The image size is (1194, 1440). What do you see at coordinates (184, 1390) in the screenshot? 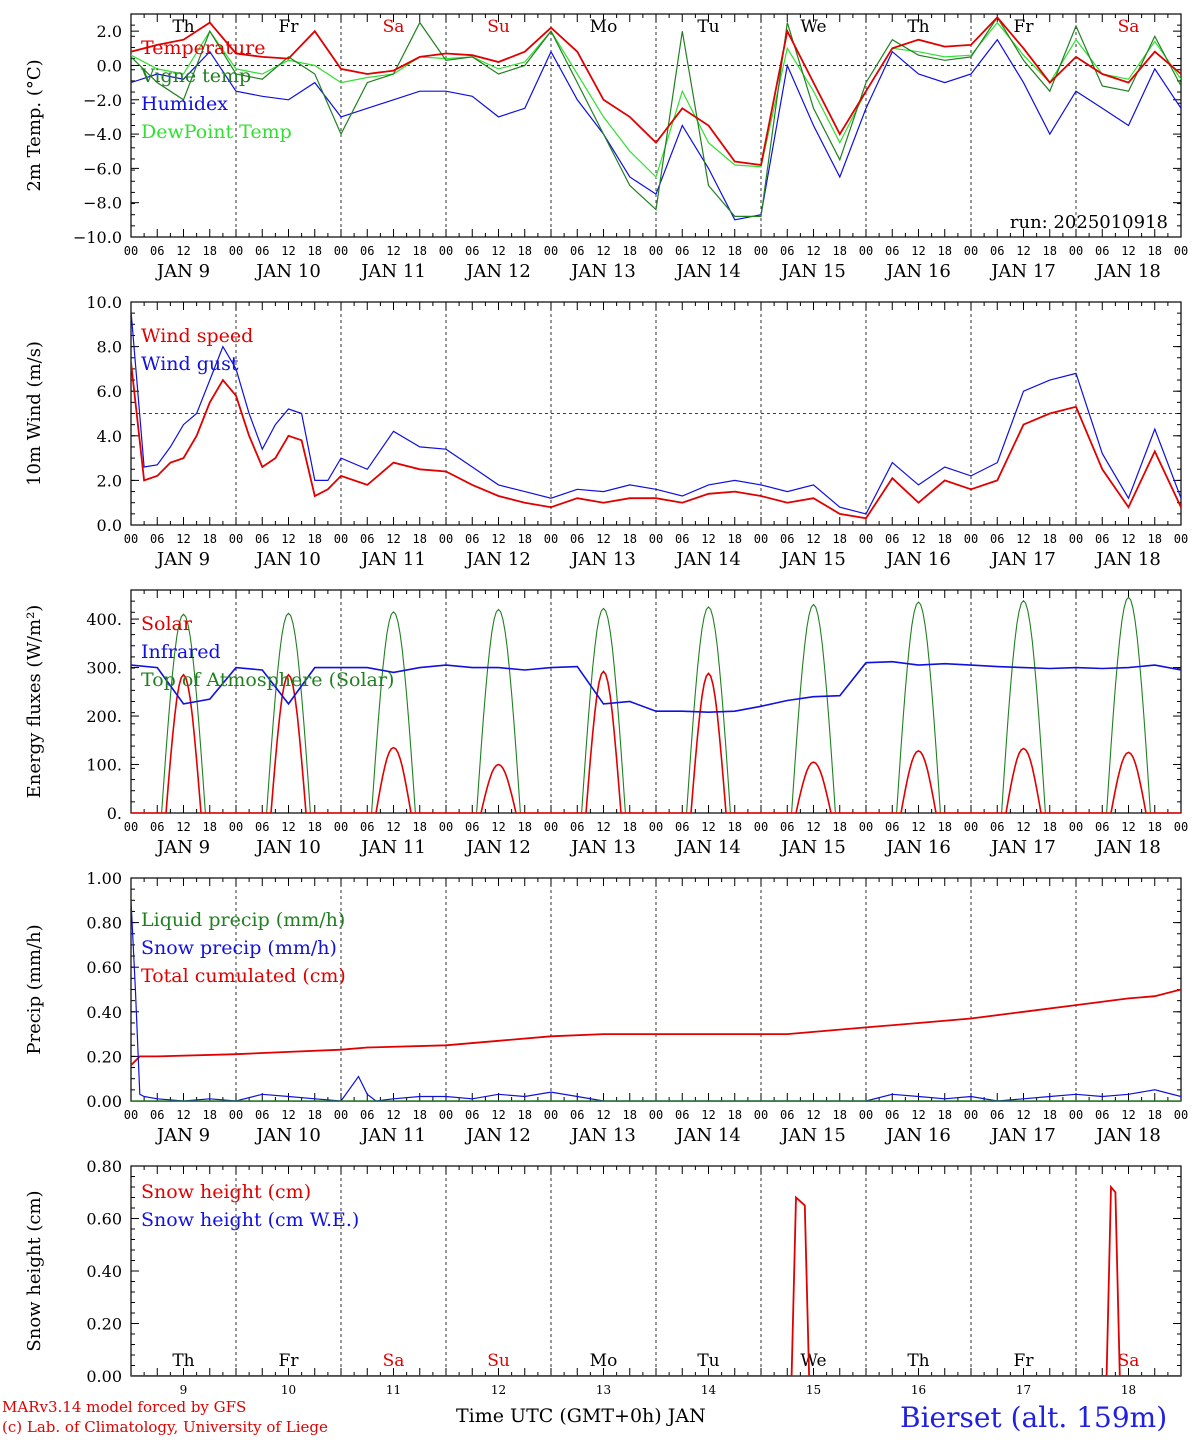
I see `day-number-label: 9` at bounding box center [184, 1390].